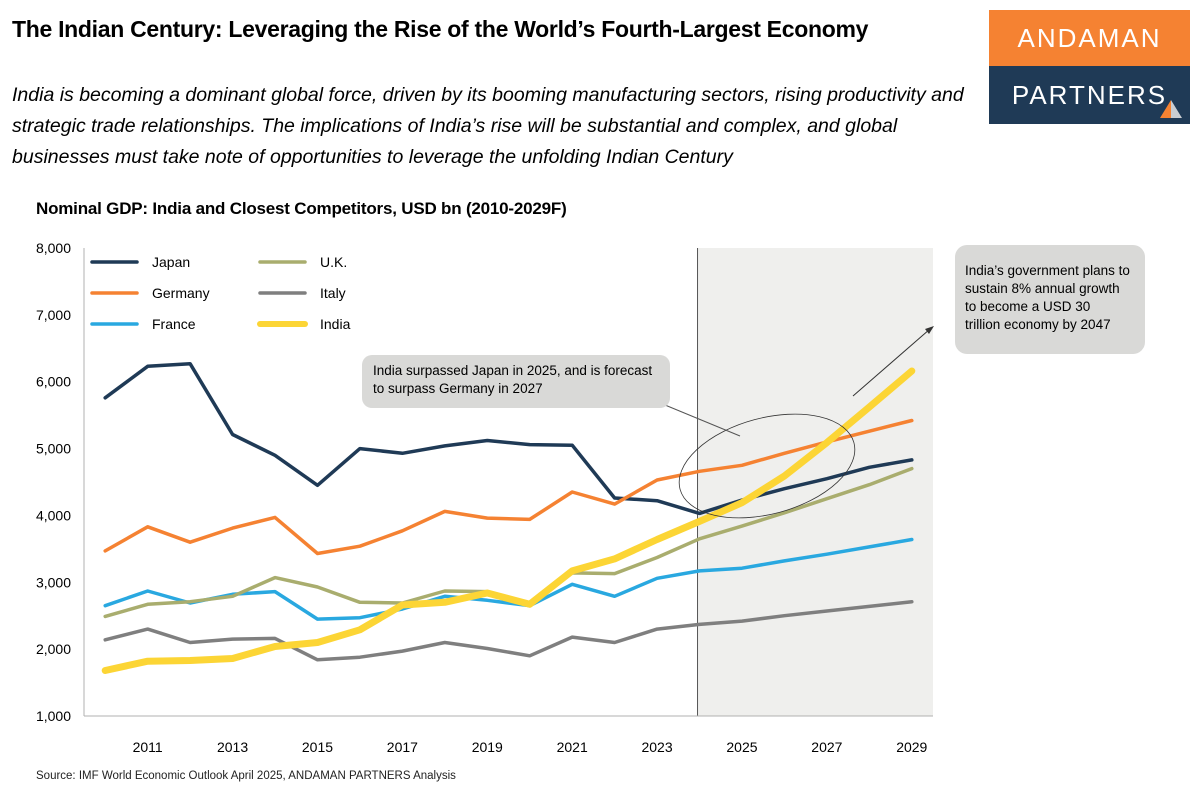  Describe the element at coordinates (53, 716) in the screenshot. I see `y-tick-label: 1,000` at that location.